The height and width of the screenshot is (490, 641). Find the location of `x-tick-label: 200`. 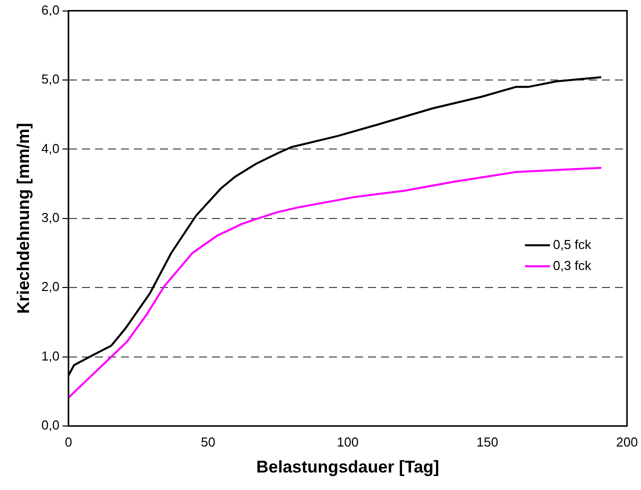

x-tick-label: 200 is located at coordinates (627, 442).